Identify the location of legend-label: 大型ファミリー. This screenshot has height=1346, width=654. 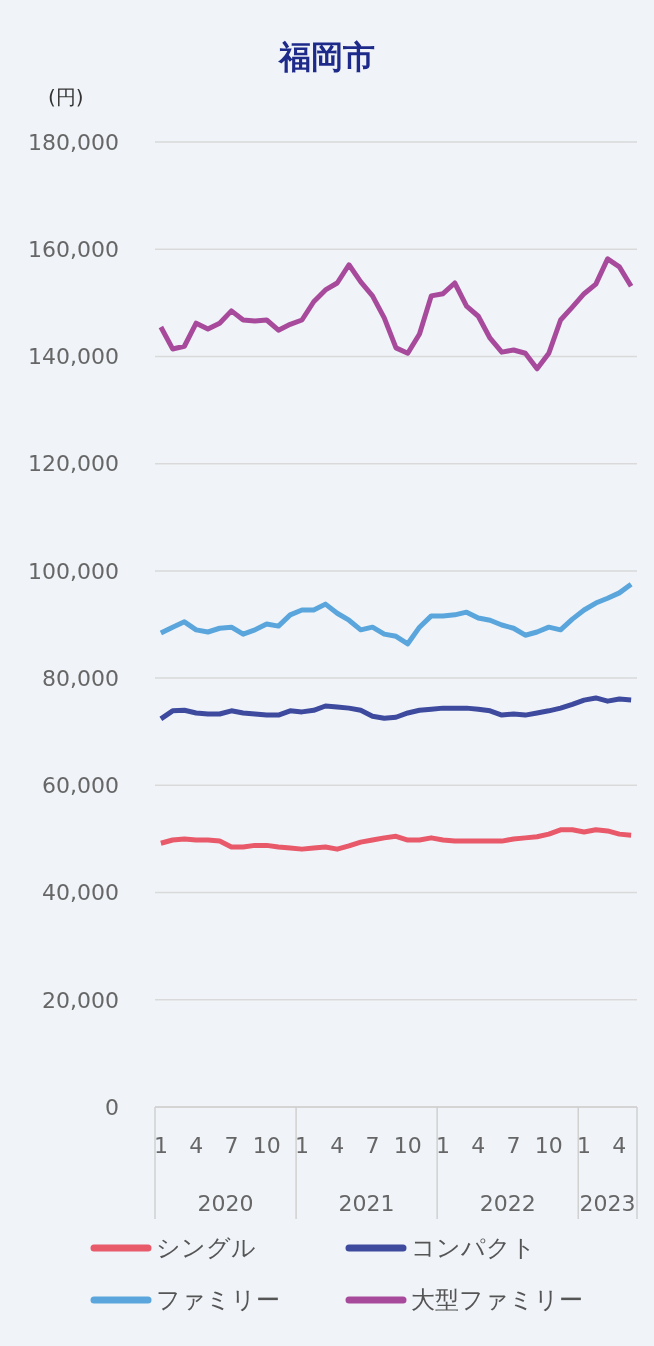
(497, 1300).